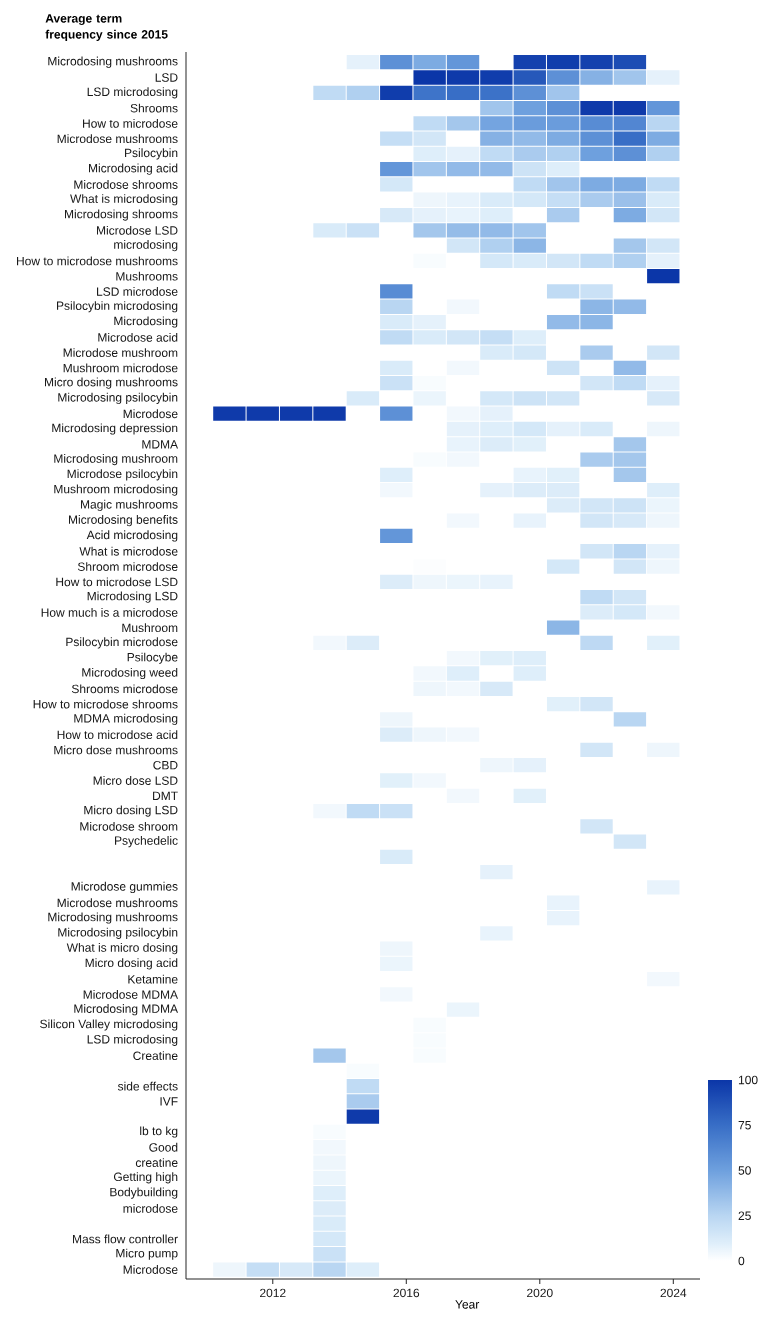 This screenshot has height=1324, width=769. I want to click on y-tick-label: Microdose MDMA, so click(131, 994).